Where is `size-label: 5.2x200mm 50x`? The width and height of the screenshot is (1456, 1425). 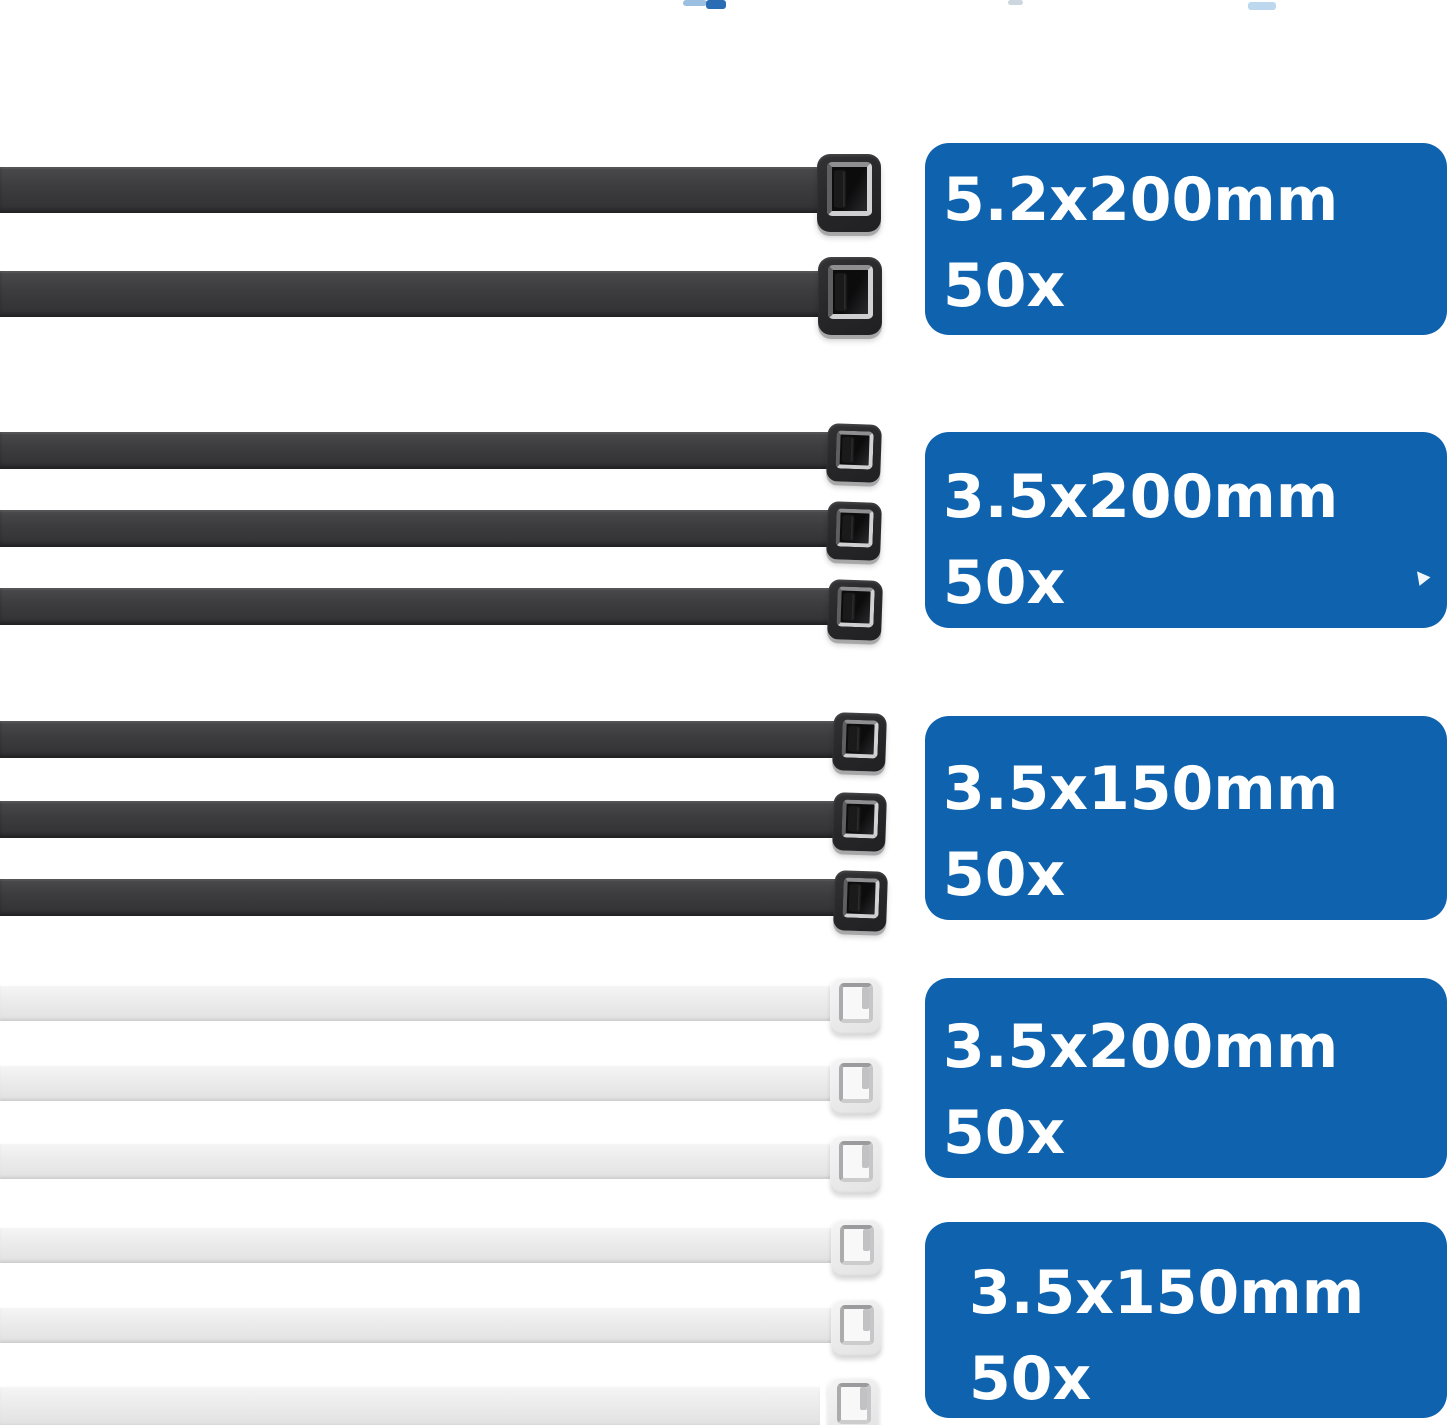 size-label: 5.2x200mm 50x is located at coordinates (1186, 239).